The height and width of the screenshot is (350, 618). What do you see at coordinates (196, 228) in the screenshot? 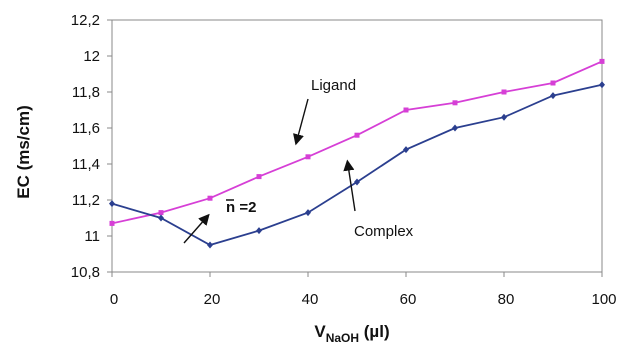
I see `n-bar-annotation-arrow` at bounding box center [196, 228].